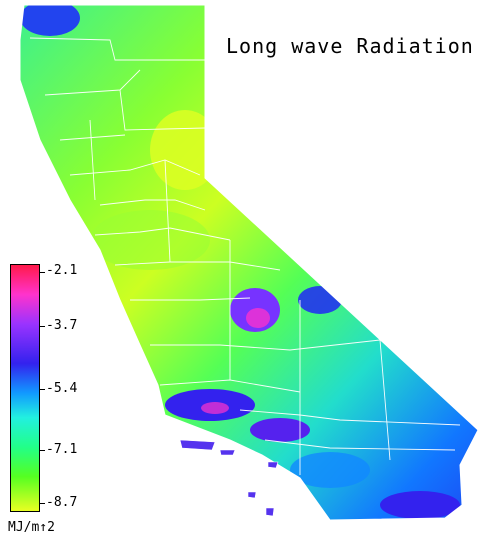 This screenshot has width=500, height=550. Describe the element at coordinates (62, 270) in the screenshot. I see `colorbar-label-max: -2.1` at that location.